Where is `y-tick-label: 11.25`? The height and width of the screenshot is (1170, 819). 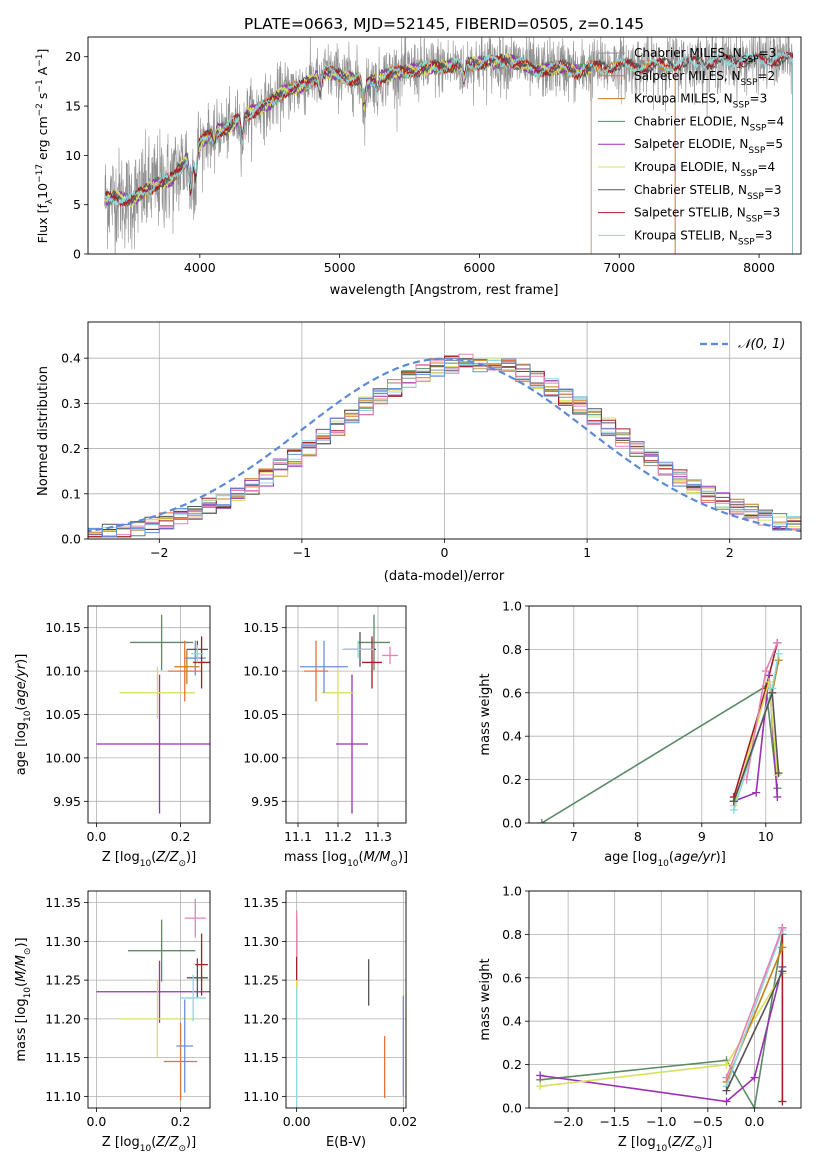 y-tick-label: 11.25 is located at coordinates (261, 980).